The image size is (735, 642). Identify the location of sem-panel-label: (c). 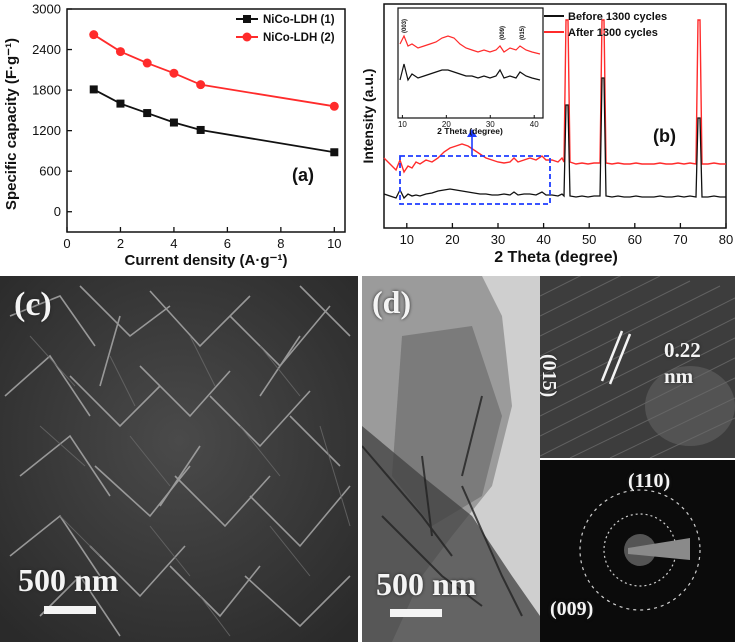
(33, 304).